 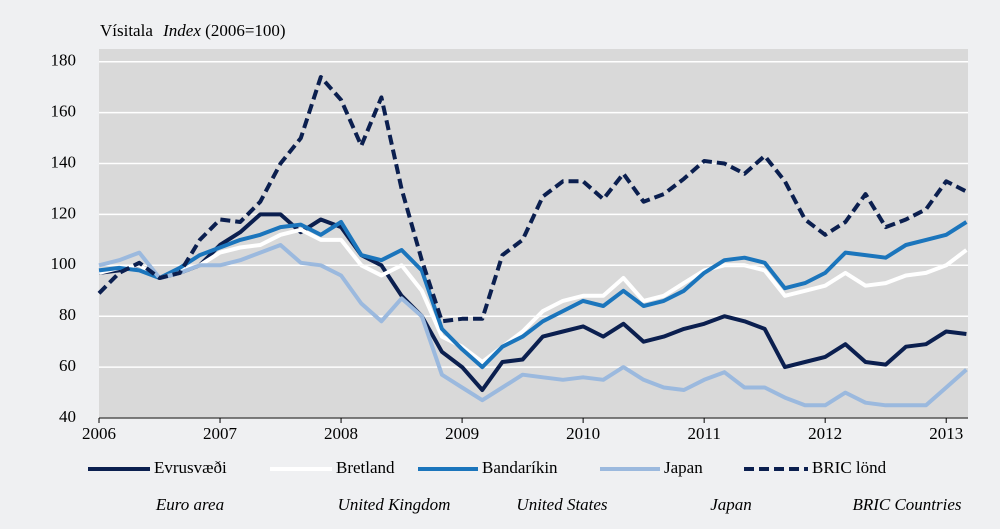 I want to click on y-tick-label: 160, so click(x=64, y=111).